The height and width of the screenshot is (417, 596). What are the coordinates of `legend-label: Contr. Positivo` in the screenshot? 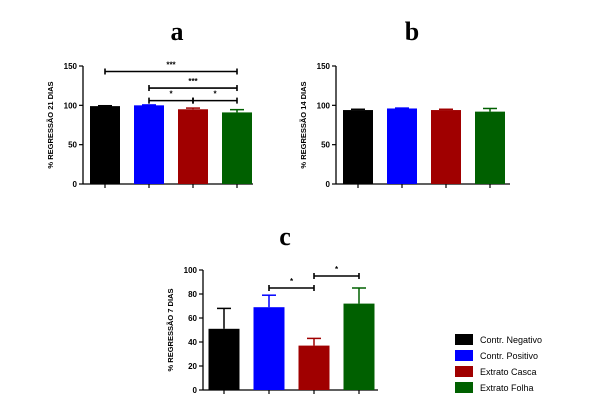 It's located at (509, 356).